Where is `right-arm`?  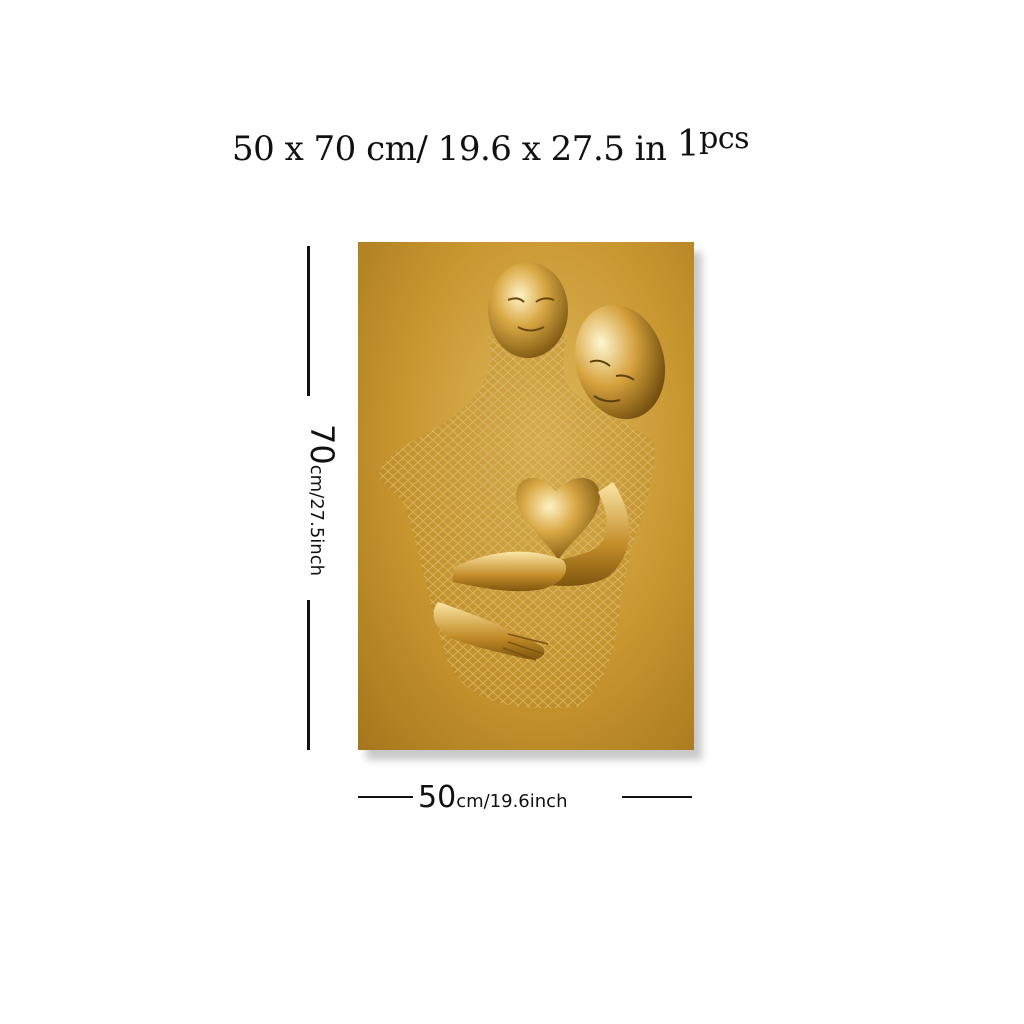 right-arm is located at coordinates (569, 534).